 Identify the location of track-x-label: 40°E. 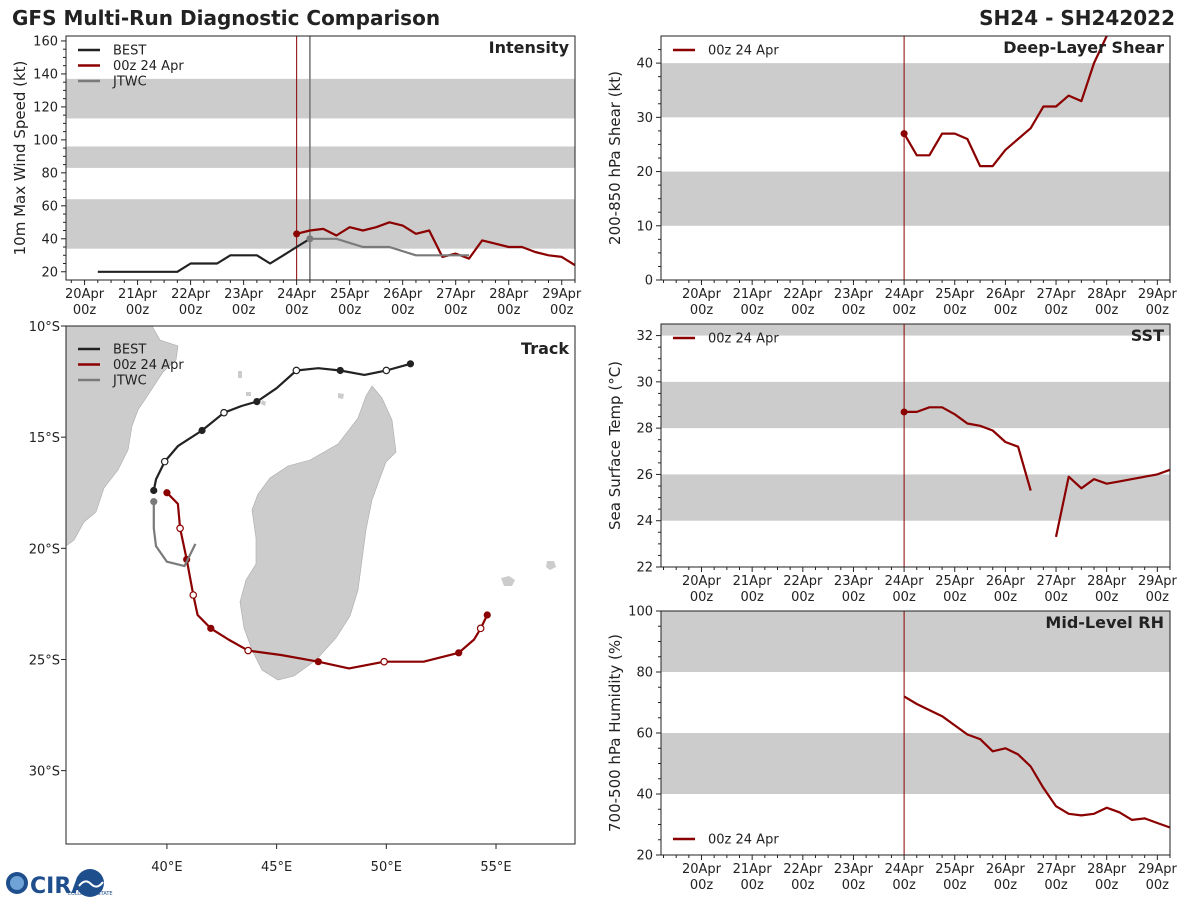
(166, 867).